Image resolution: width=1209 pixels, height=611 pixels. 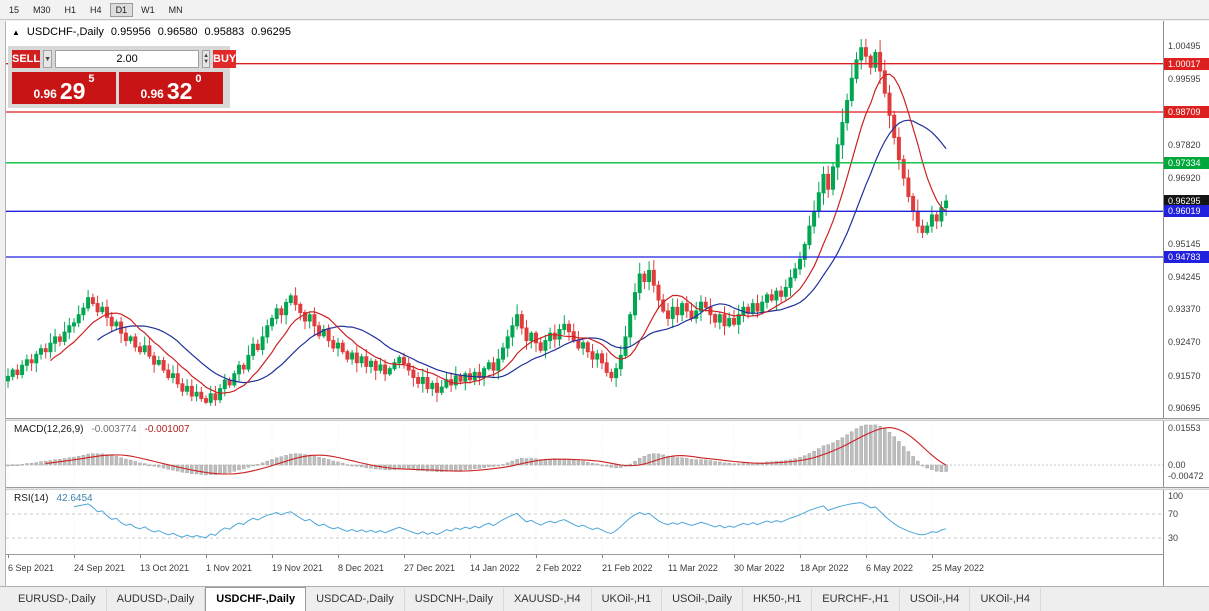 I want to click on date-label: 21 Feb 2022, so click(x=627, y=568).